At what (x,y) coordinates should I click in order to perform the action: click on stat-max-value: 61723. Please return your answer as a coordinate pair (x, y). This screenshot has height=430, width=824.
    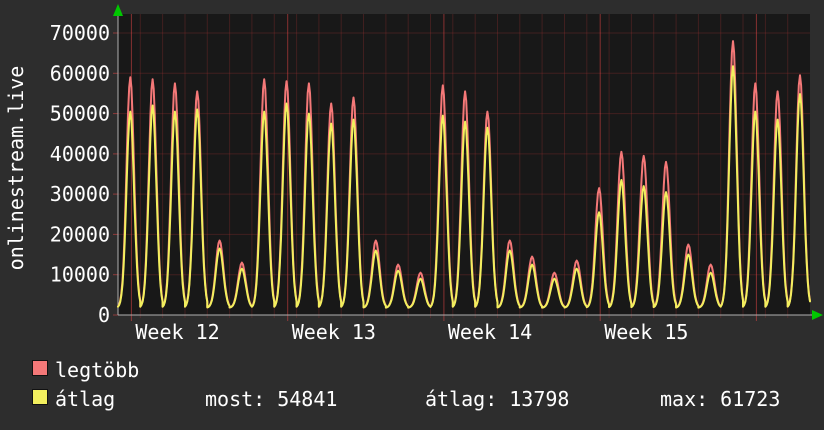
    Looking at the image, I should click on (750, 399).